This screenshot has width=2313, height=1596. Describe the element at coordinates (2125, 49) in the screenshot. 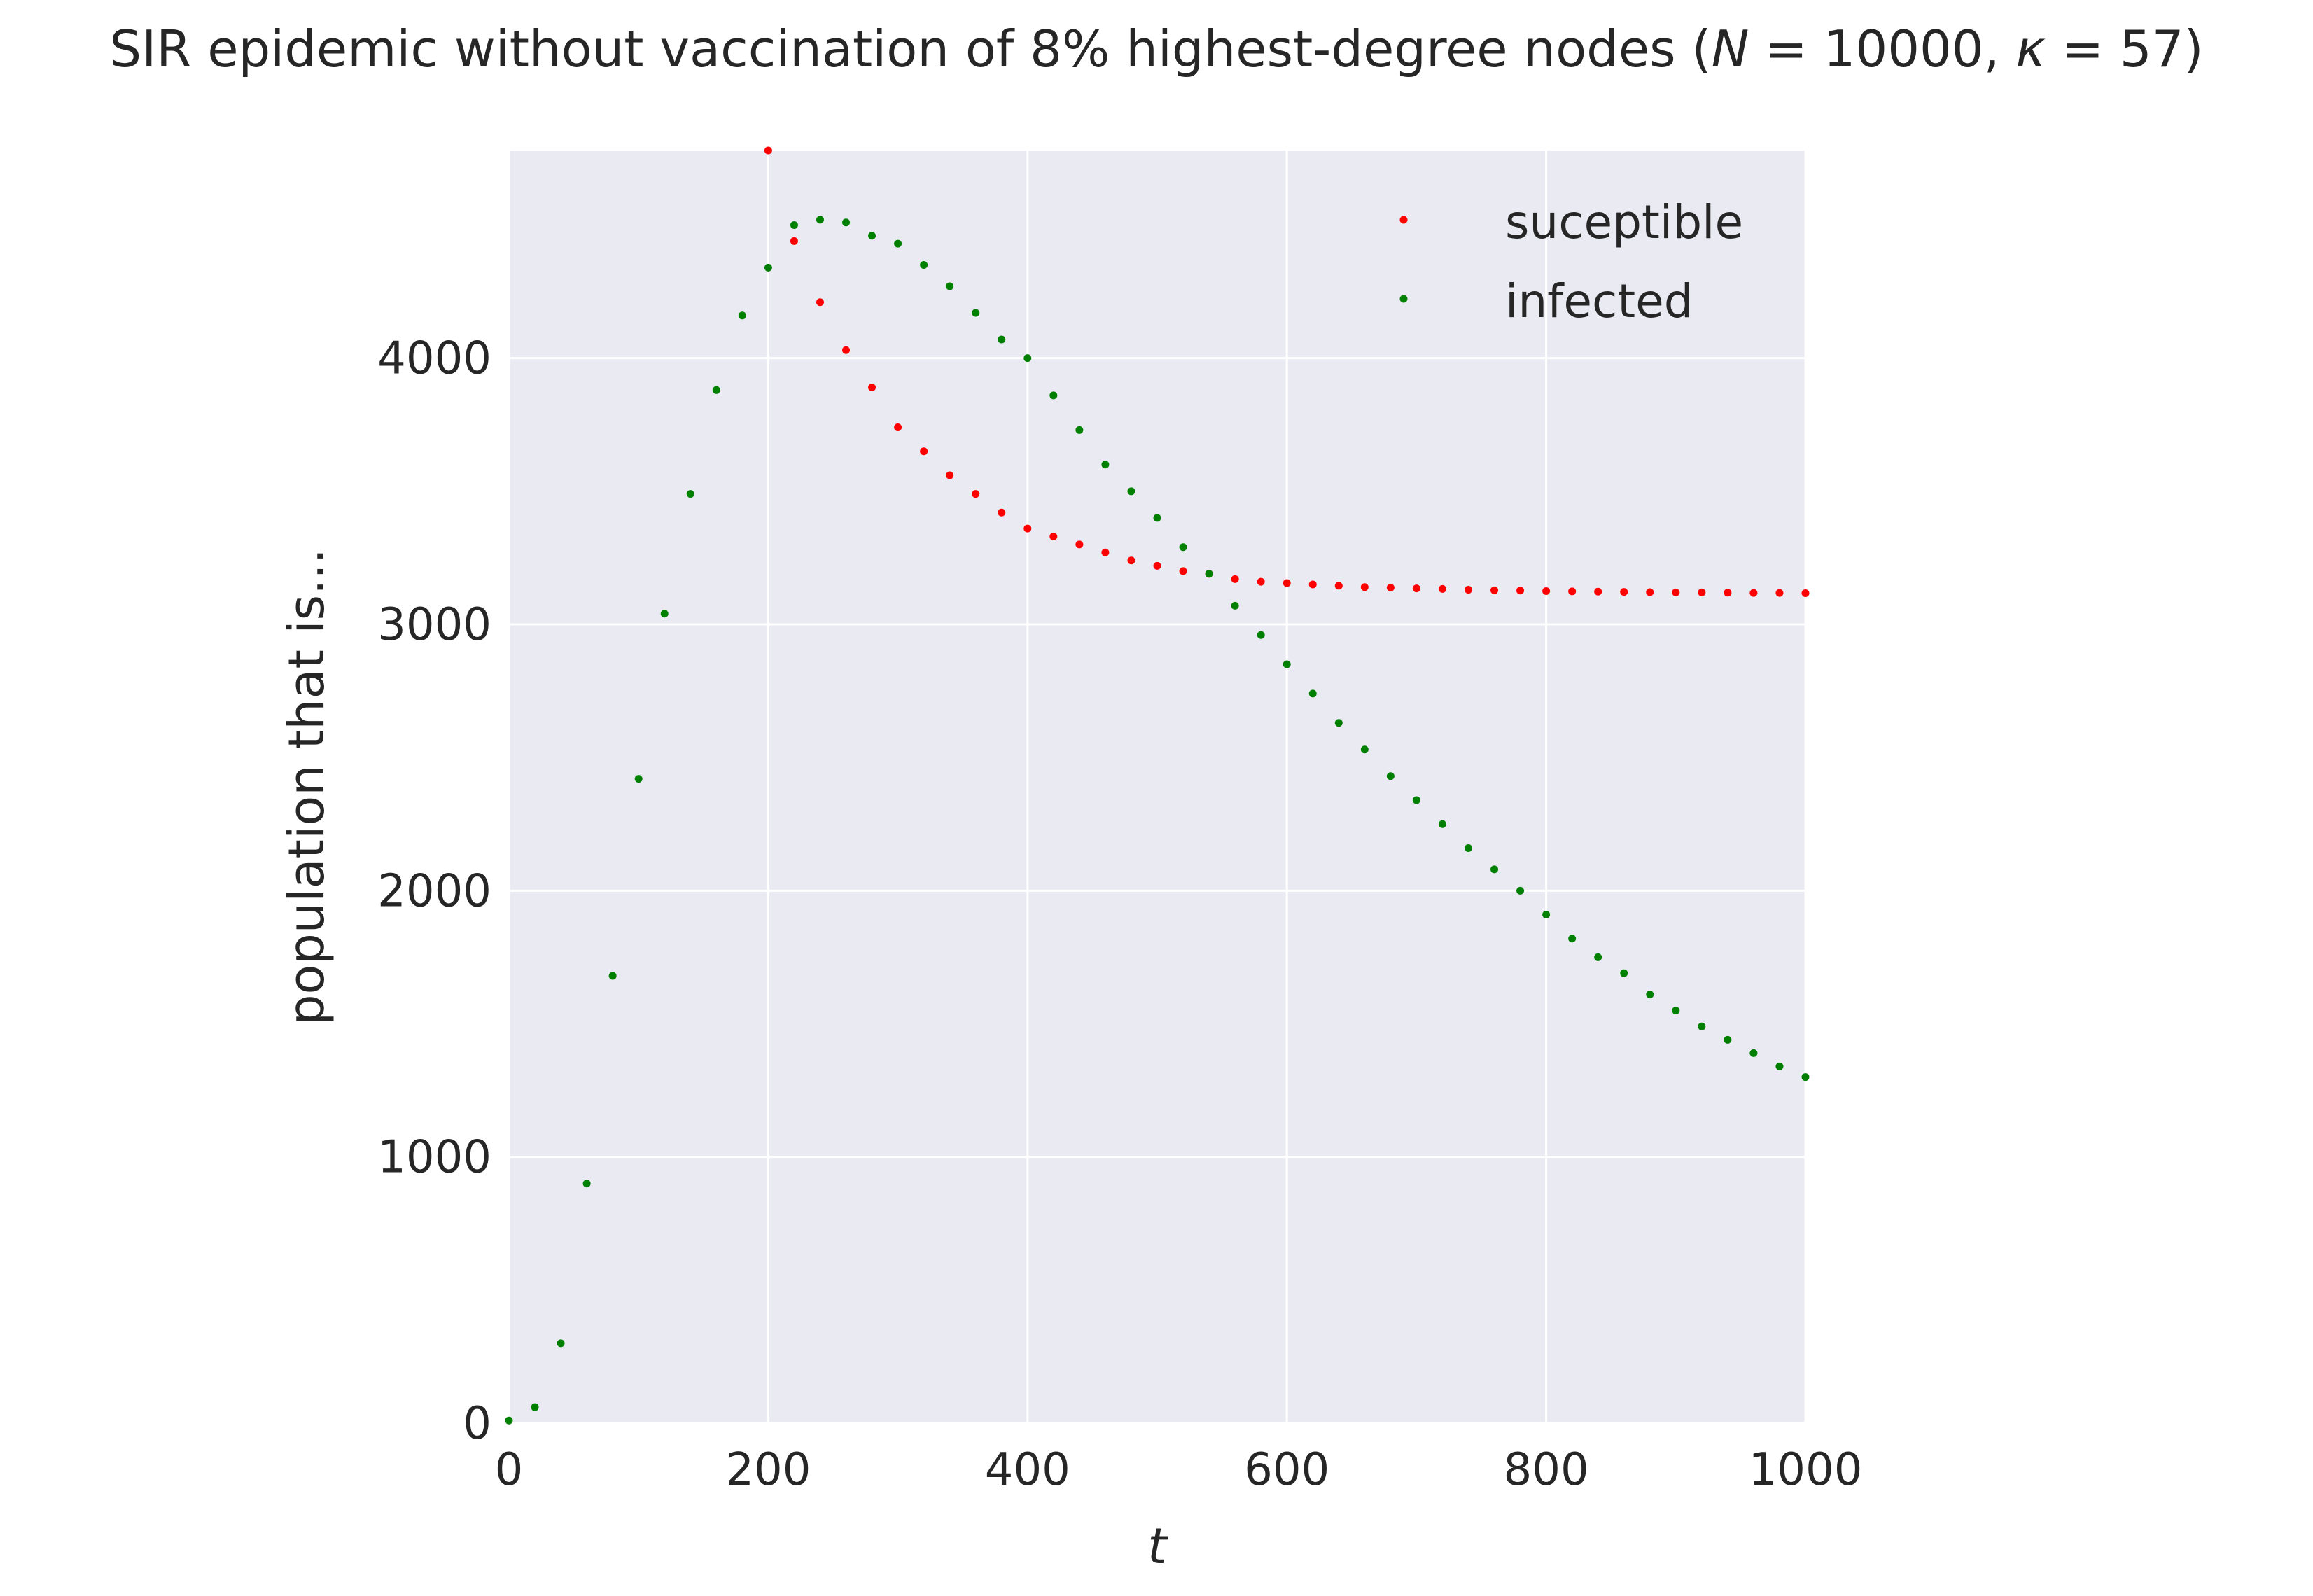

I see `title-math-eq2: = 57)` at that location.